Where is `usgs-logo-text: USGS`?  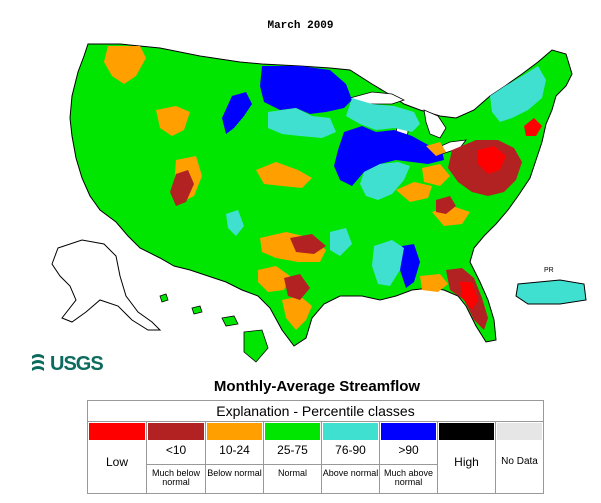 usgs-logo-text: USGS is located at coordinates (77, 364).